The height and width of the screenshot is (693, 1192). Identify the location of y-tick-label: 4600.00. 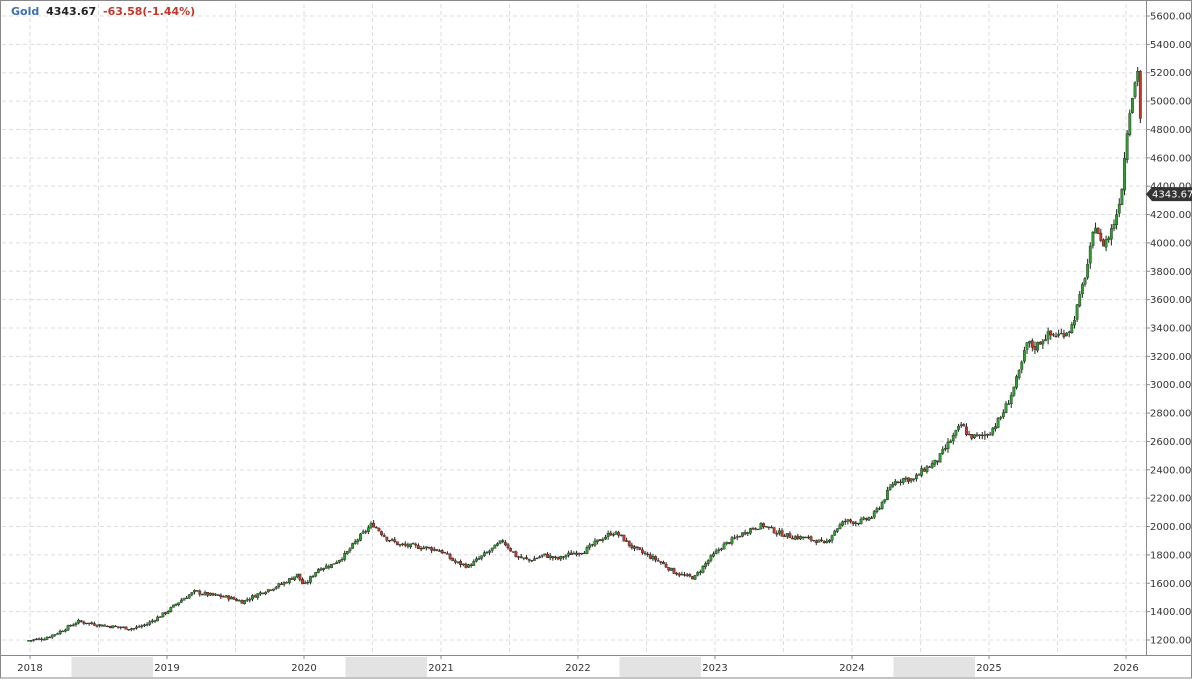
(1170, 158).